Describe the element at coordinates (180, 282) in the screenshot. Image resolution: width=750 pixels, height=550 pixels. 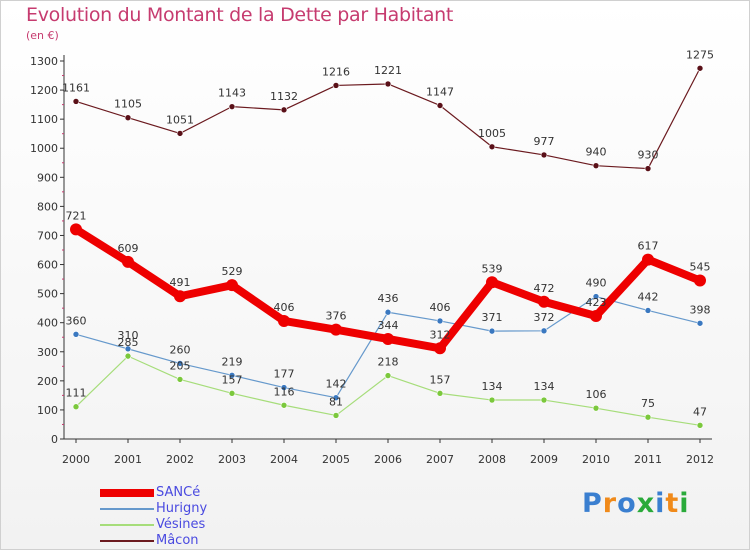
I see `data-label-sance: 491` at that location.